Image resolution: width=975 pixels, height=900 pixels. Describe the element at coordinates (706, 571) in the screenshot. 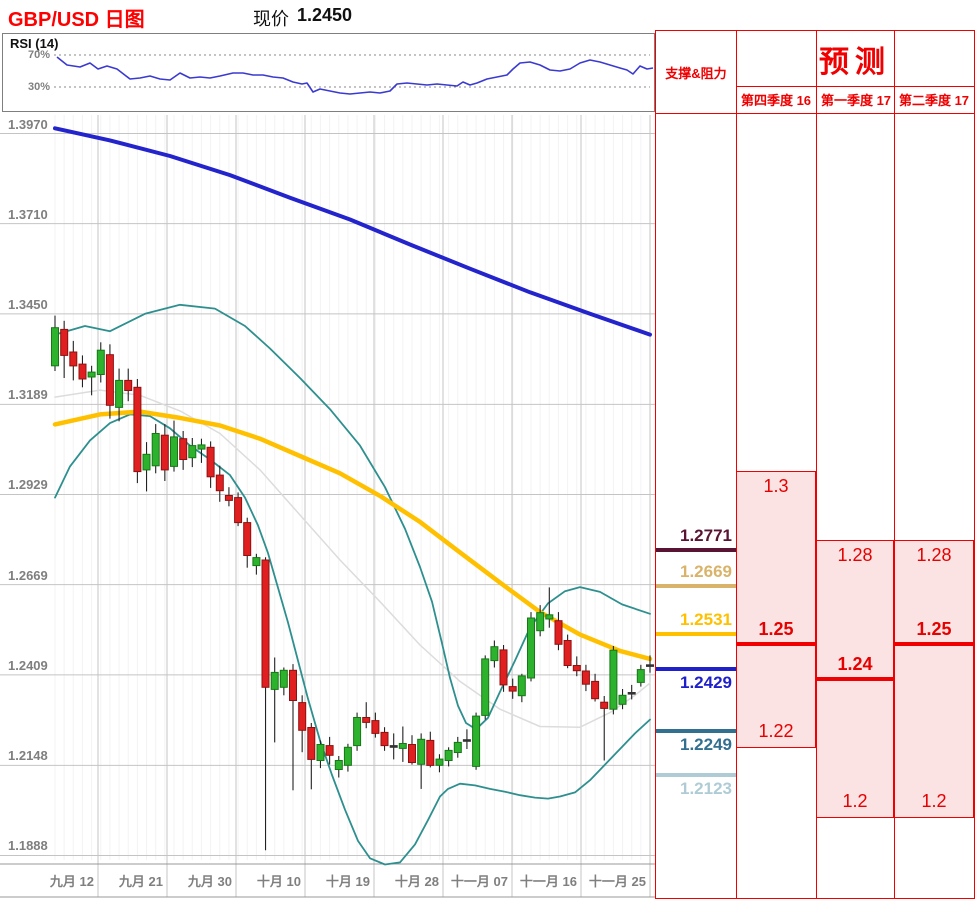

I see `sr-level-label: 1.2669` at that location.